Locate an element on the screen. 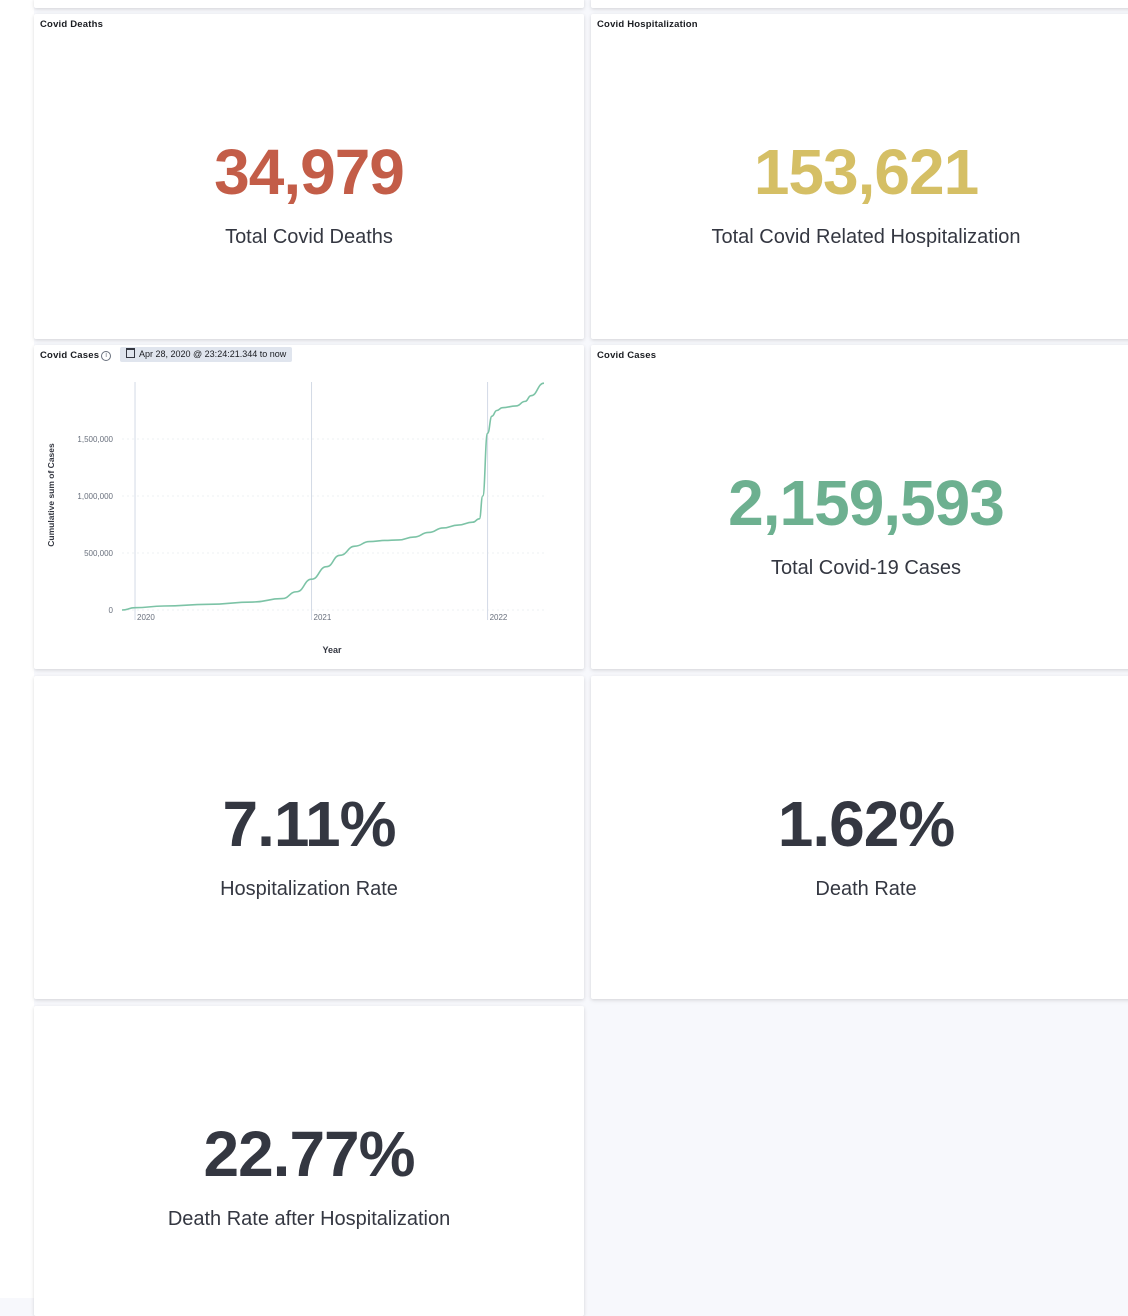 Image resolution: width=1128 pixels, height=1316 pixels. metric: 2,159,593 Total Covid-19 Cases is located at coordinates (859, 525).